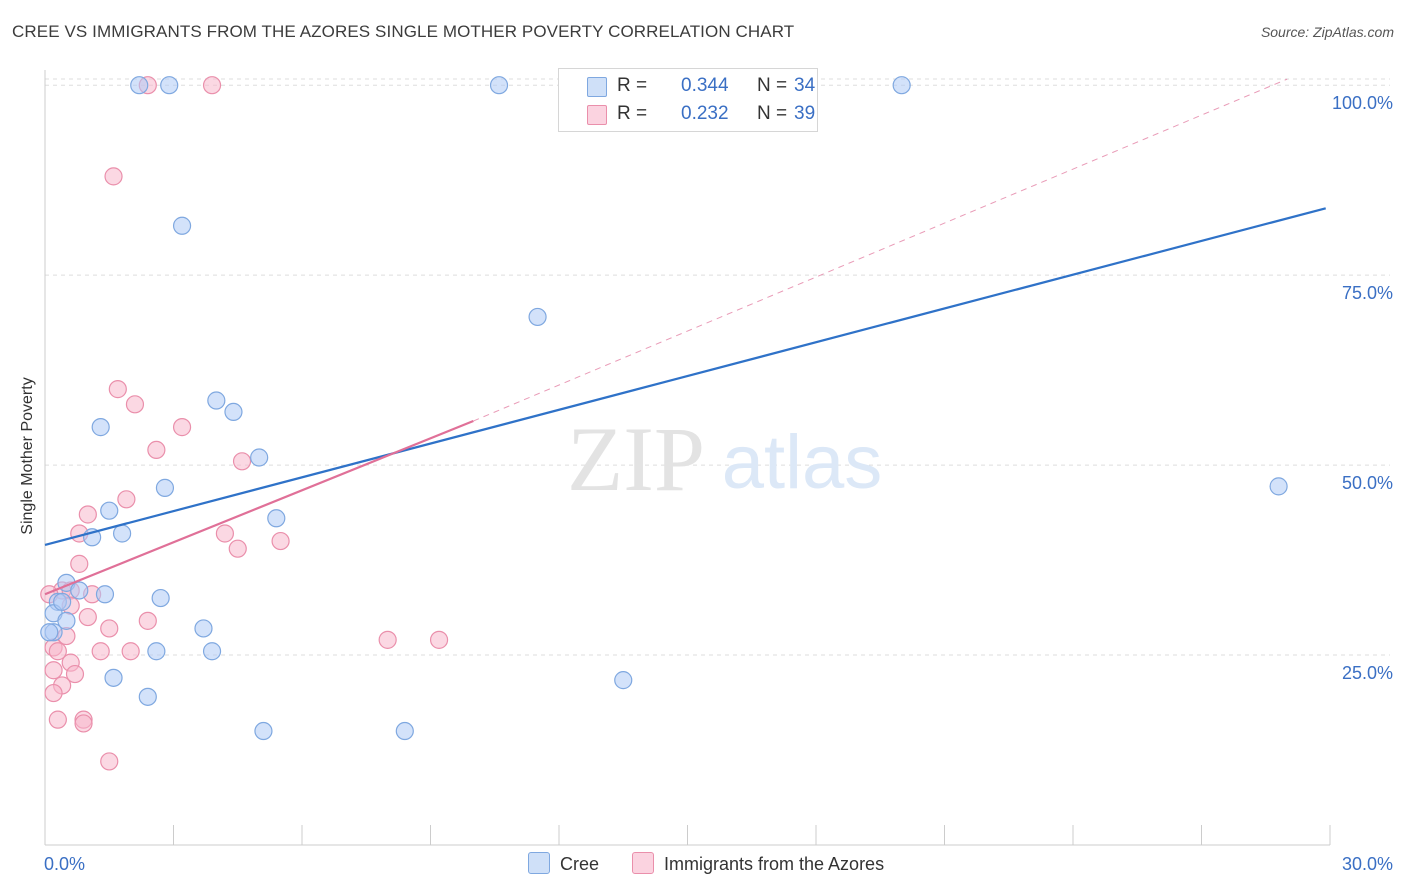 Image resolution: width=1406 pixels, height=892 pixels. I want to click on x-tick-label: 30.0%, so click(1367, 864).